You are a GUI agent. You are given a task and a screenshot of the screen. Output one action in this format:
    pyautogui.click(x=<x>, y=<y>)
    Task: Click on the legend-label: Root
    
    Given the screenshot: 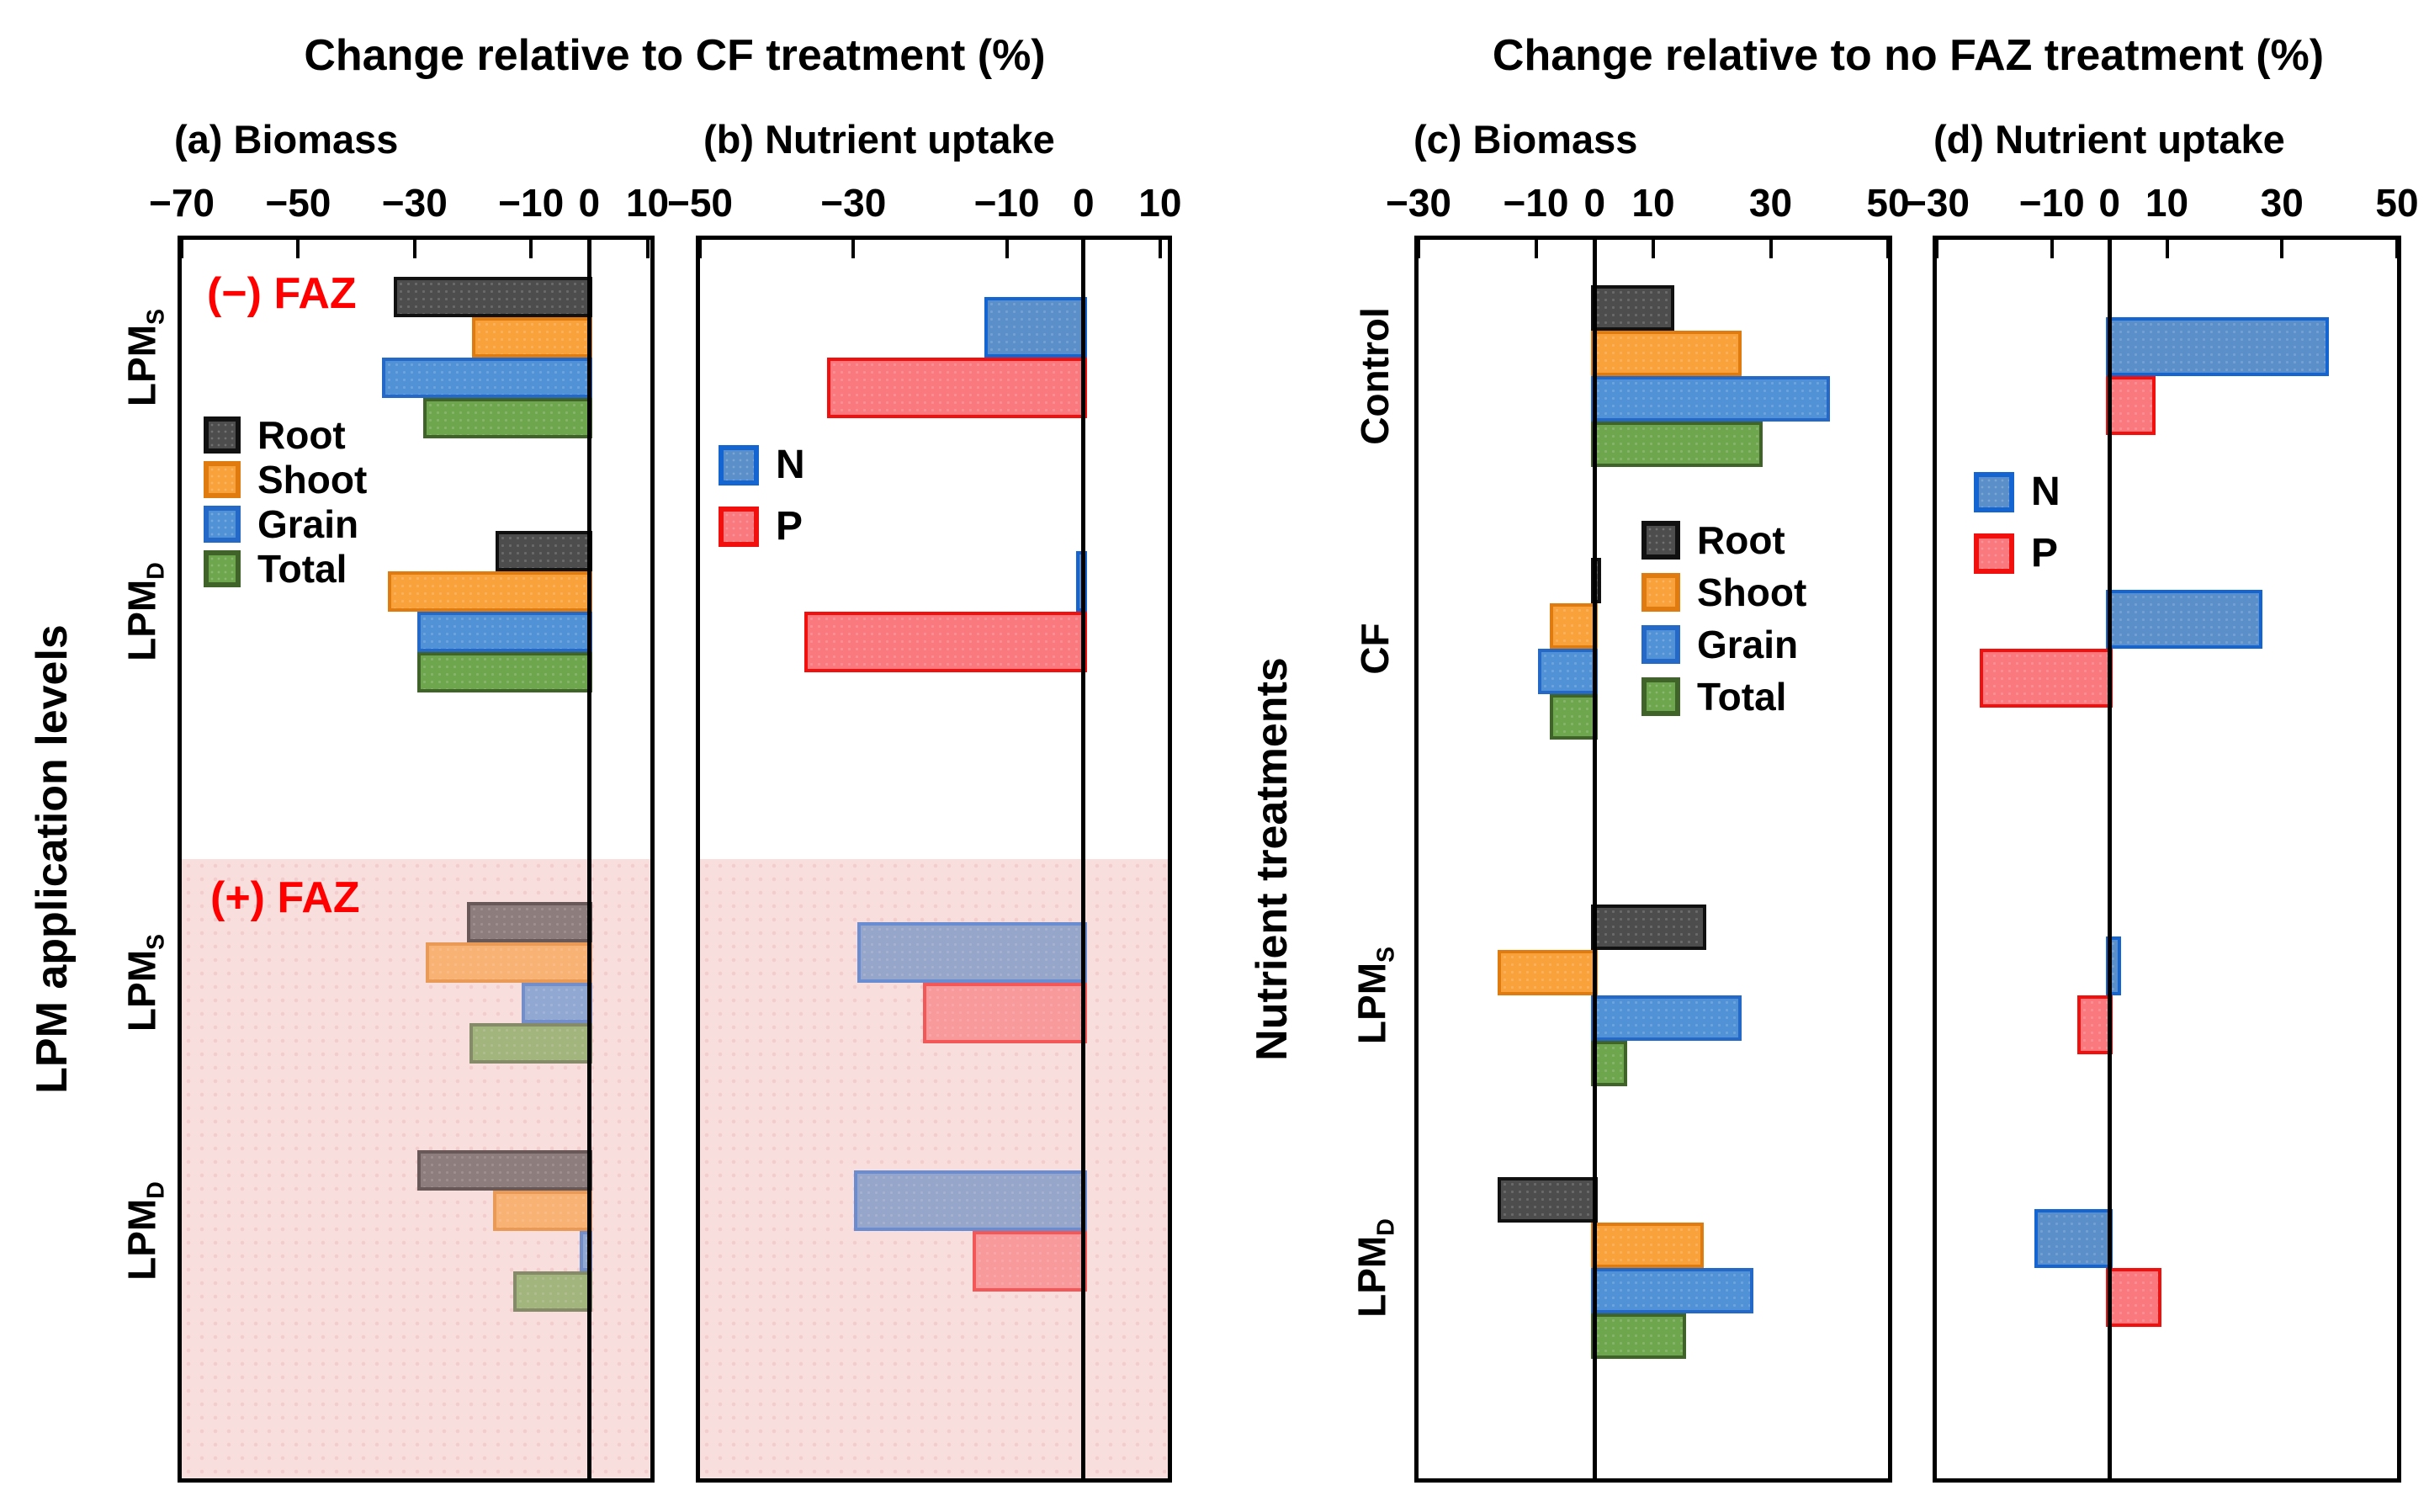 What is the action you would take?
    pyautogui.click(x=1741, y=540)
    